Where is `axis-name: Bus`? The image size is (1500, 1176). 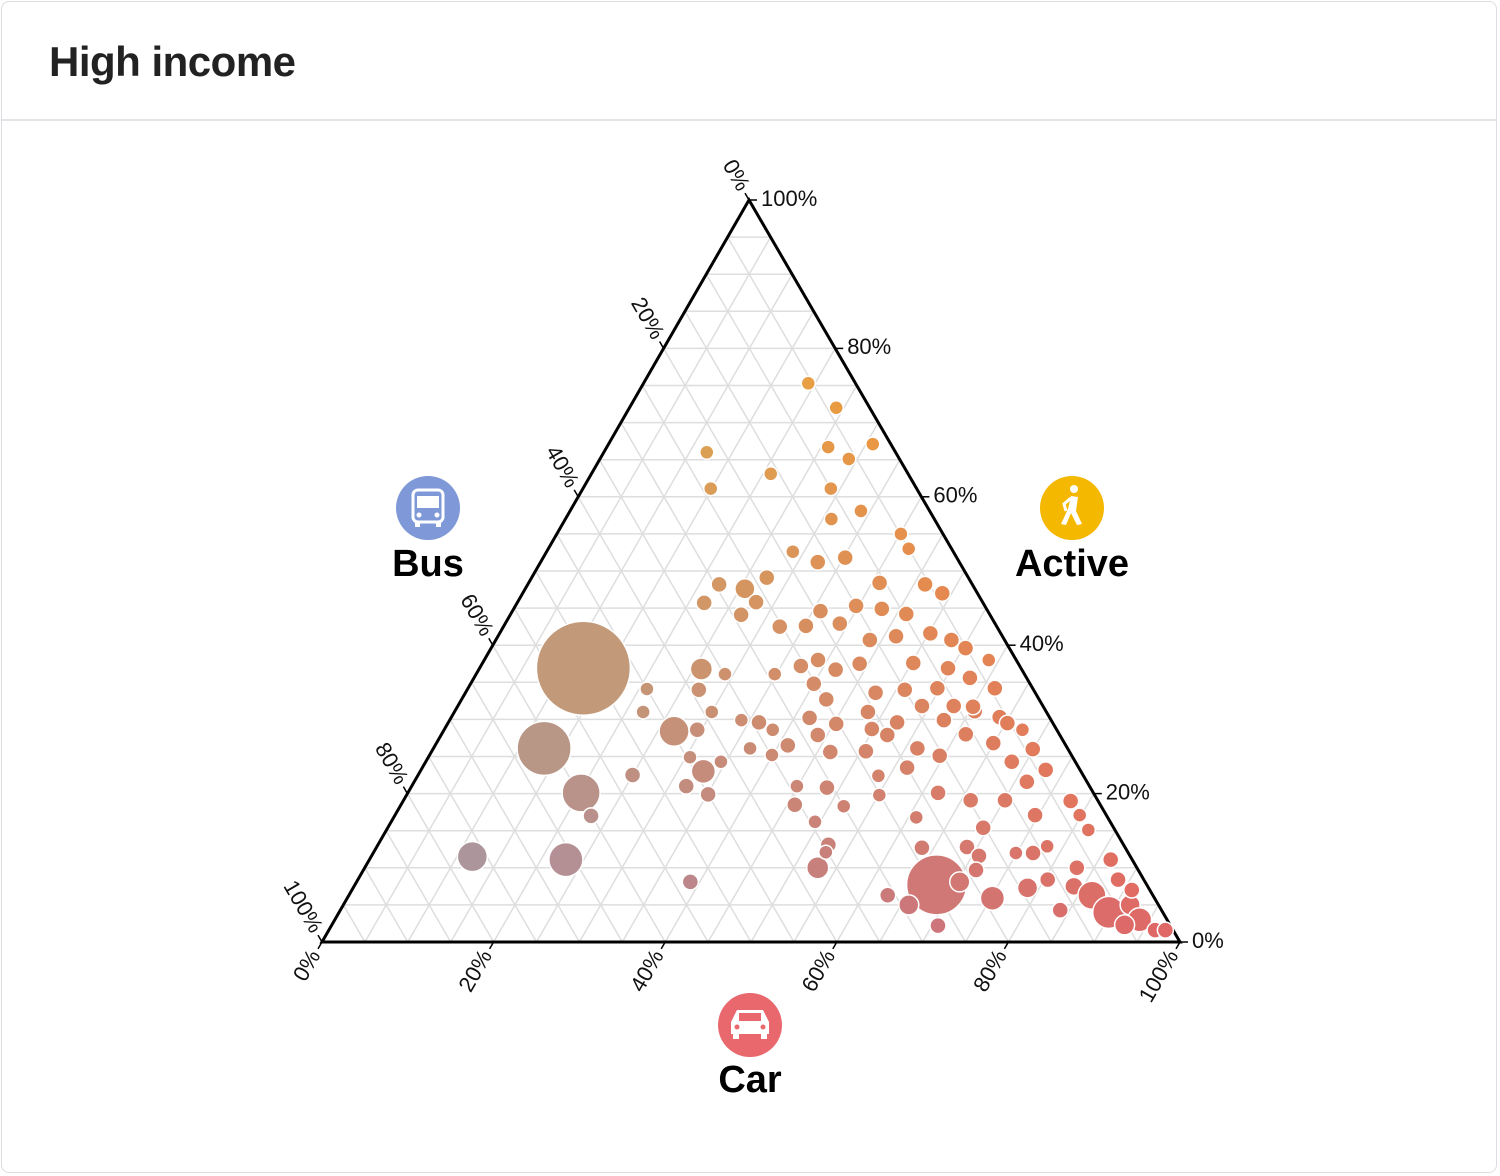 axis-name: Bus is located at coordinates (428, 564).